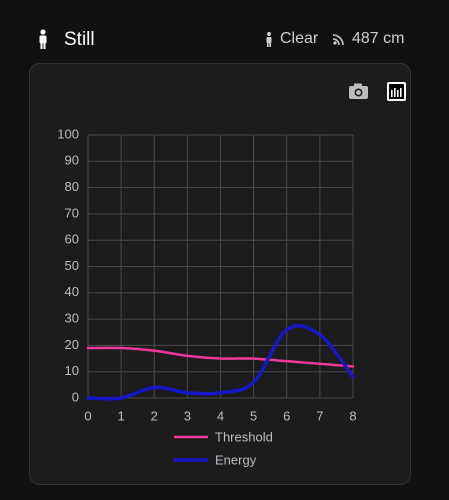  I want to click on camera-button, so click(358, 91).